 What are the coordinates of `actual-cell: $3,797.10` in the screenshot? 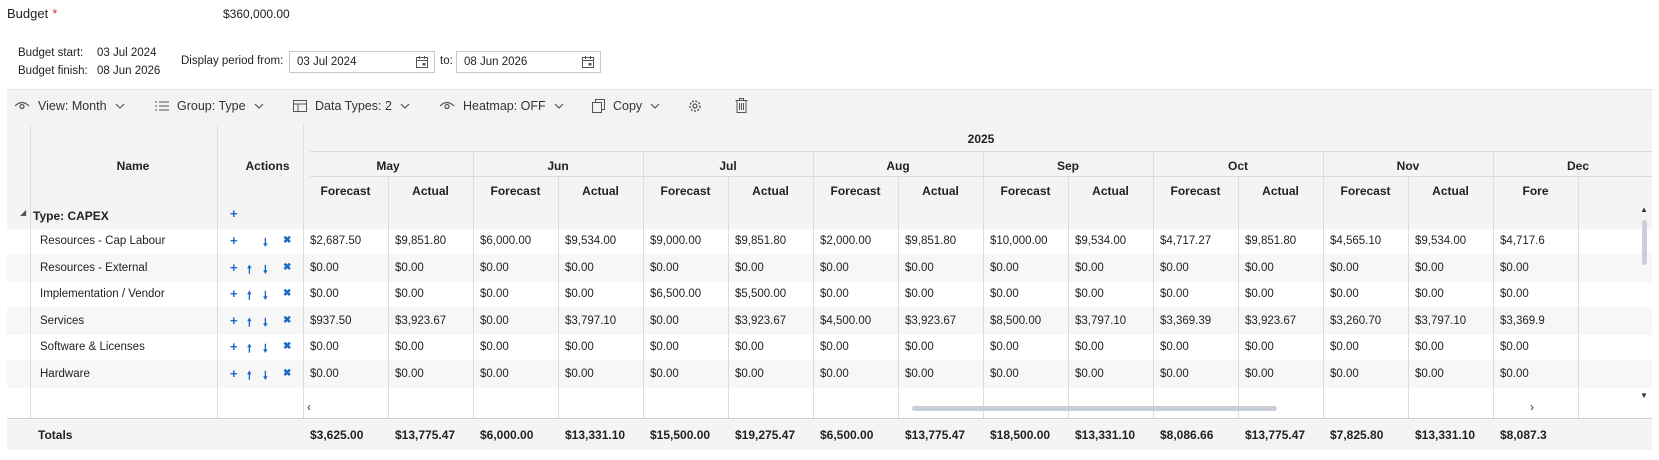 It's located at (1441, 320).